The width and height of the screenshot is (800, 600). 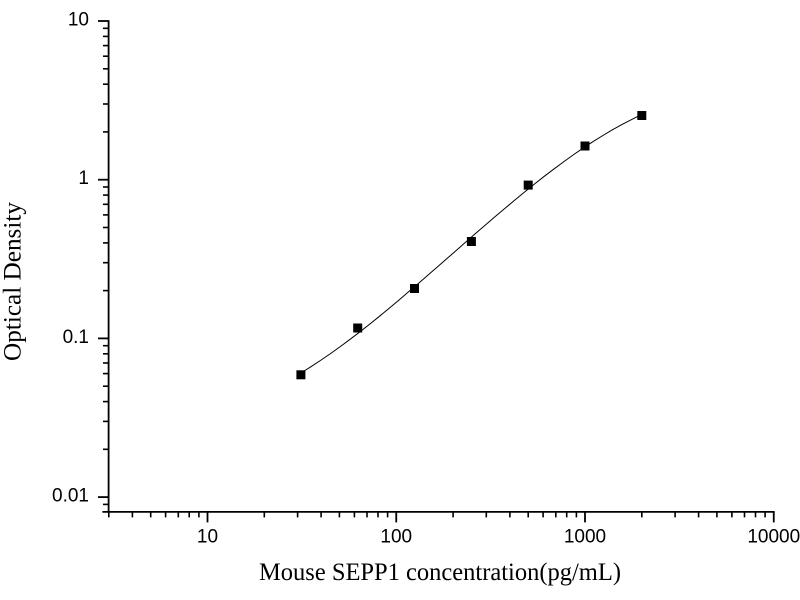 I want to click on svg-text: Optical Density, so click(x=13, y=281).